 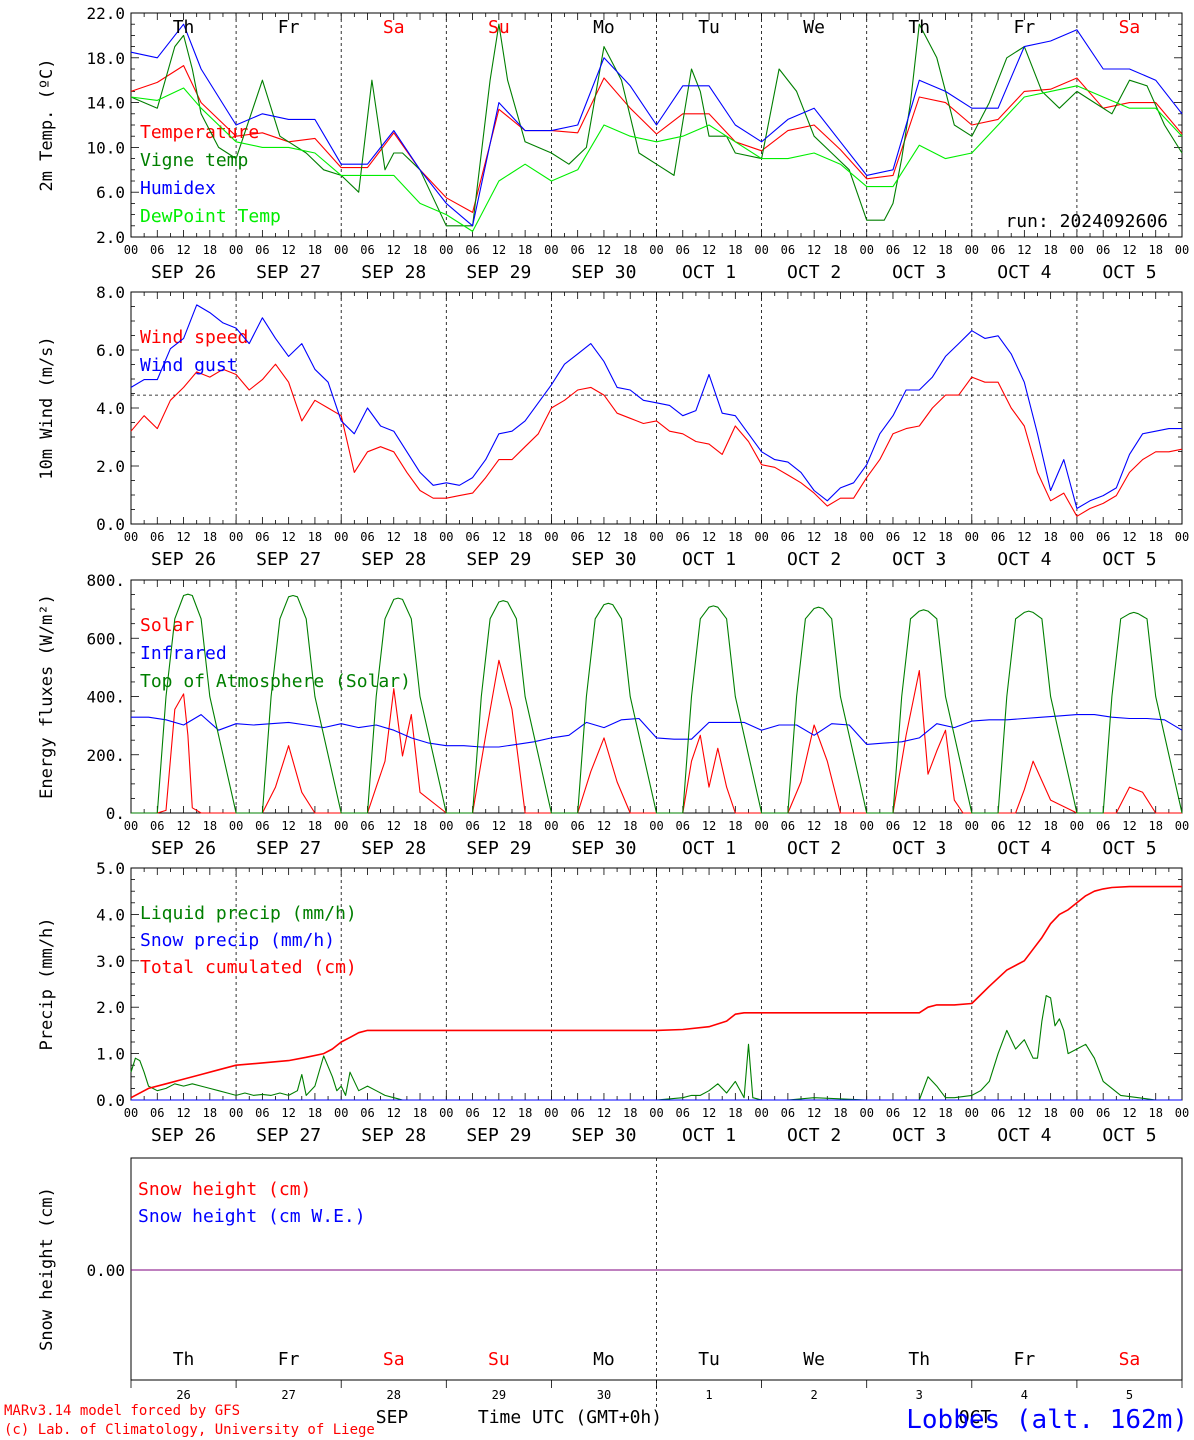 What do you see at coordinates (248, 967) in the screenshot?
I see `legend-entry: Total cumulated (cm)` at bounding box center [248, 967].